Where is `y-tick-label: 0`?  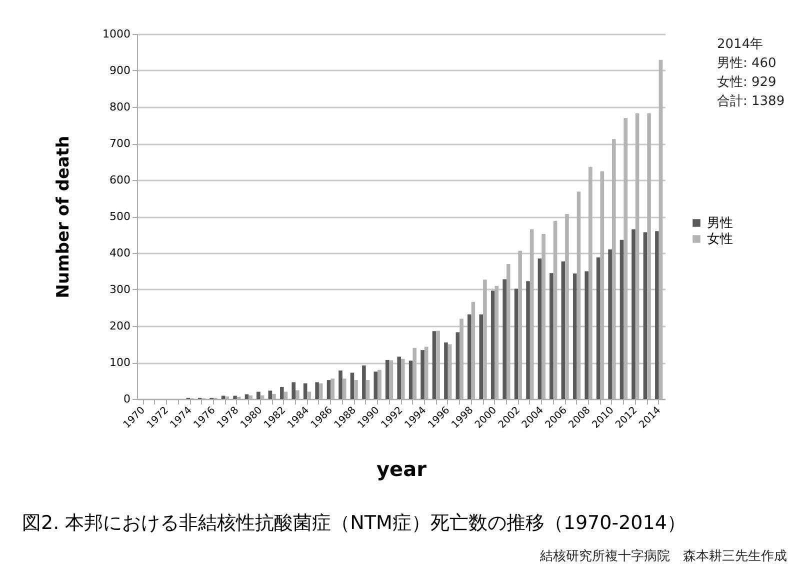 y-tick-label: 0 is located at coordinates (127, 399).